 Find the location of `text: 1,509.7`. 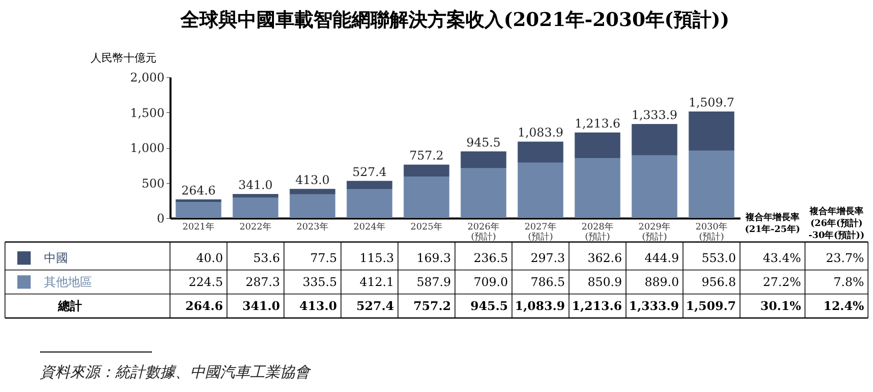

text: 1,509.7 is located at coordinates (711, 306).